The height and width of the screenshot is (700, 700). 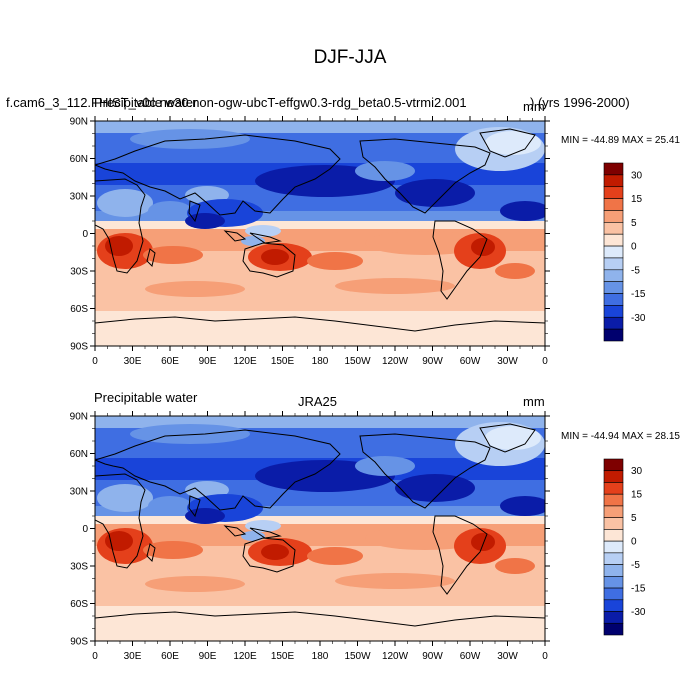 What do you see at coordinates (432, 361) in the screenshot?
I see `panel-model-lon-label: 90W` at bounding box center [432, 361].